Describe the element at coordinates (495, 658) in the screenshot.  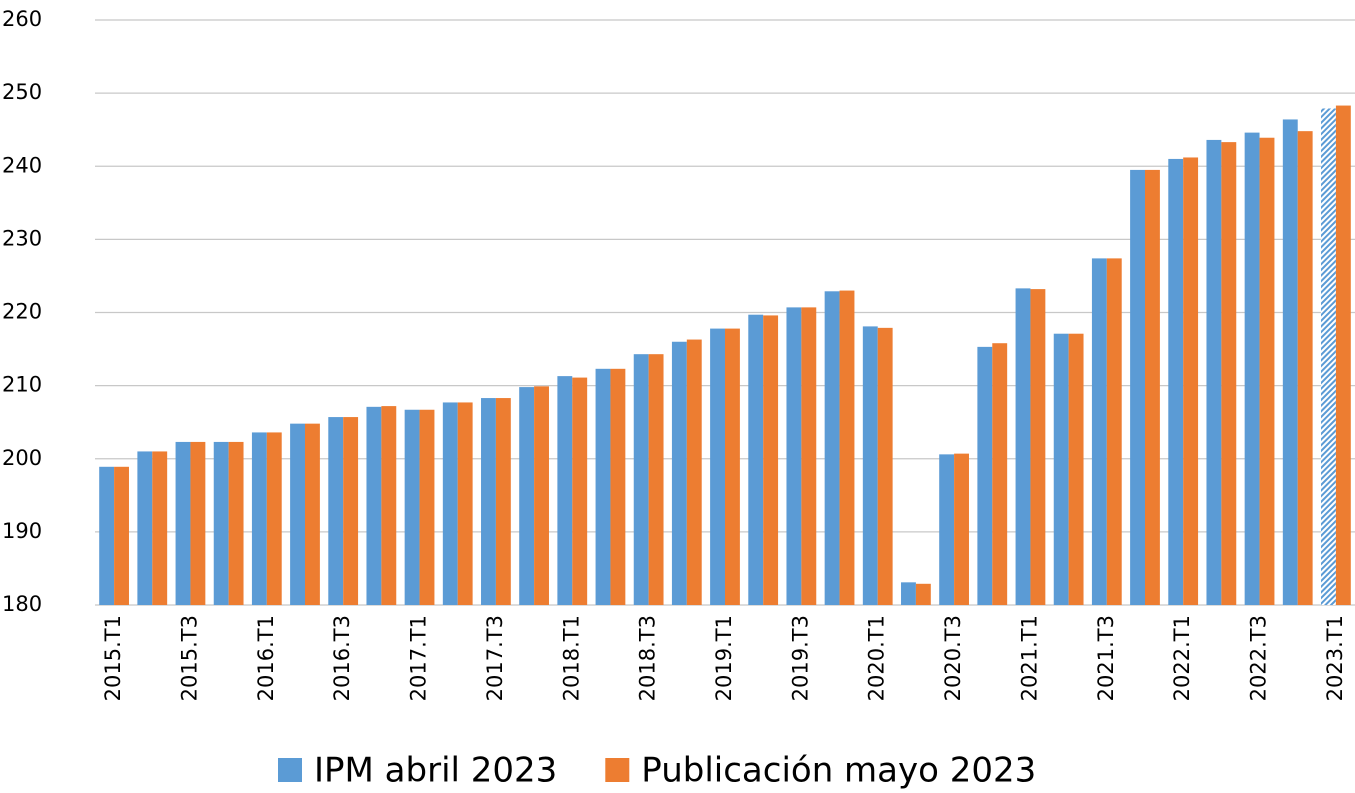
I see `x-tick-label: 2017.T3` at that location.